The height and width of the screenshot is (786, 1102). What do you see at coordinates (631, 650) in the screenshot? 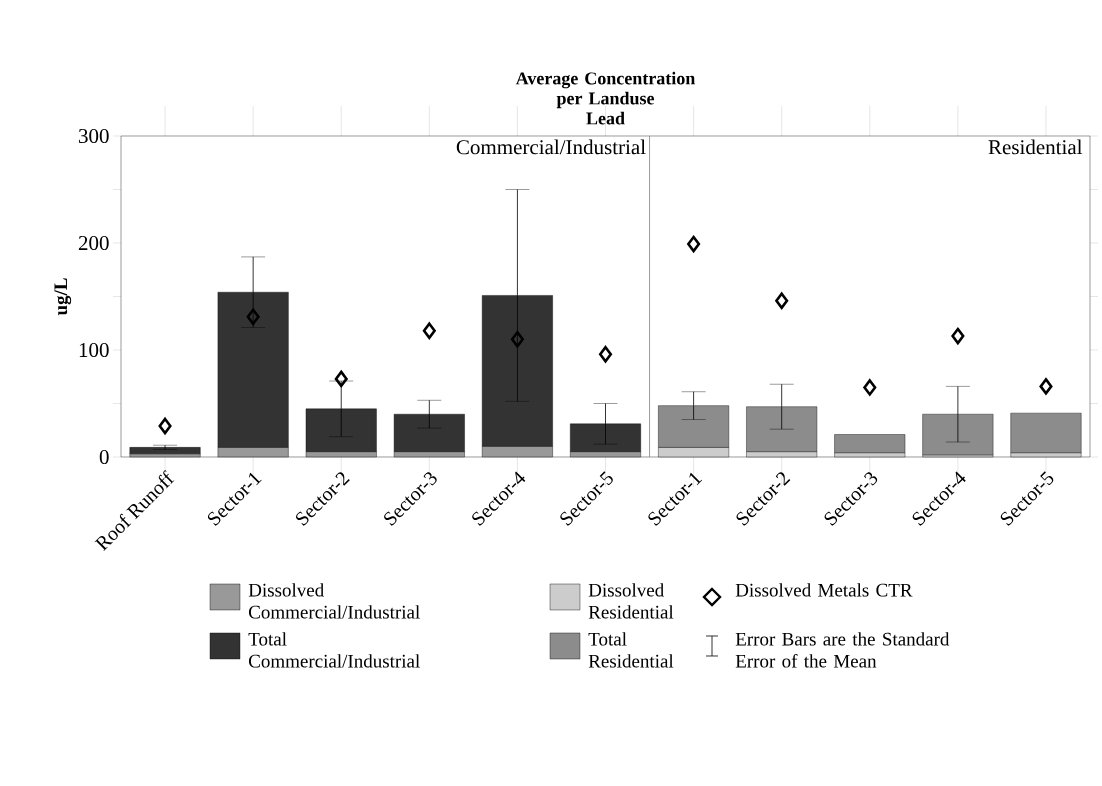
I see `legend-label: Total Residential` at bounding box center [631, 650].